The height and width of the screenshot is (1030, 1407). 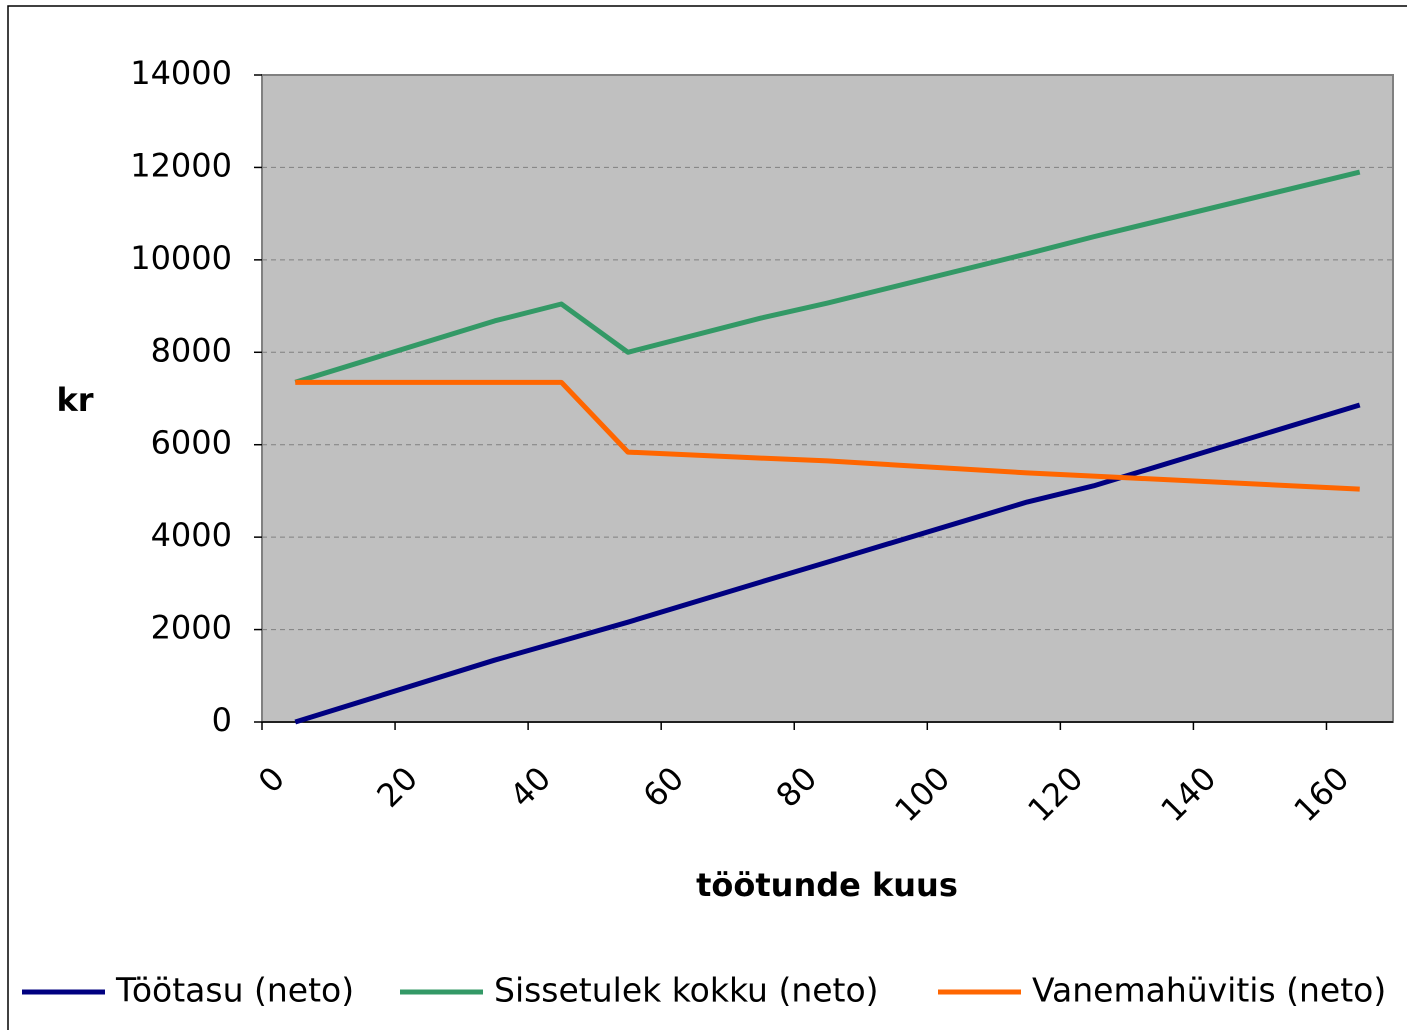 What do you see at coordinates (1209, 990) in the screenshot?
I see `legend-label: Vanemahüvitis (neto)` at bounding box center [1209, 990].